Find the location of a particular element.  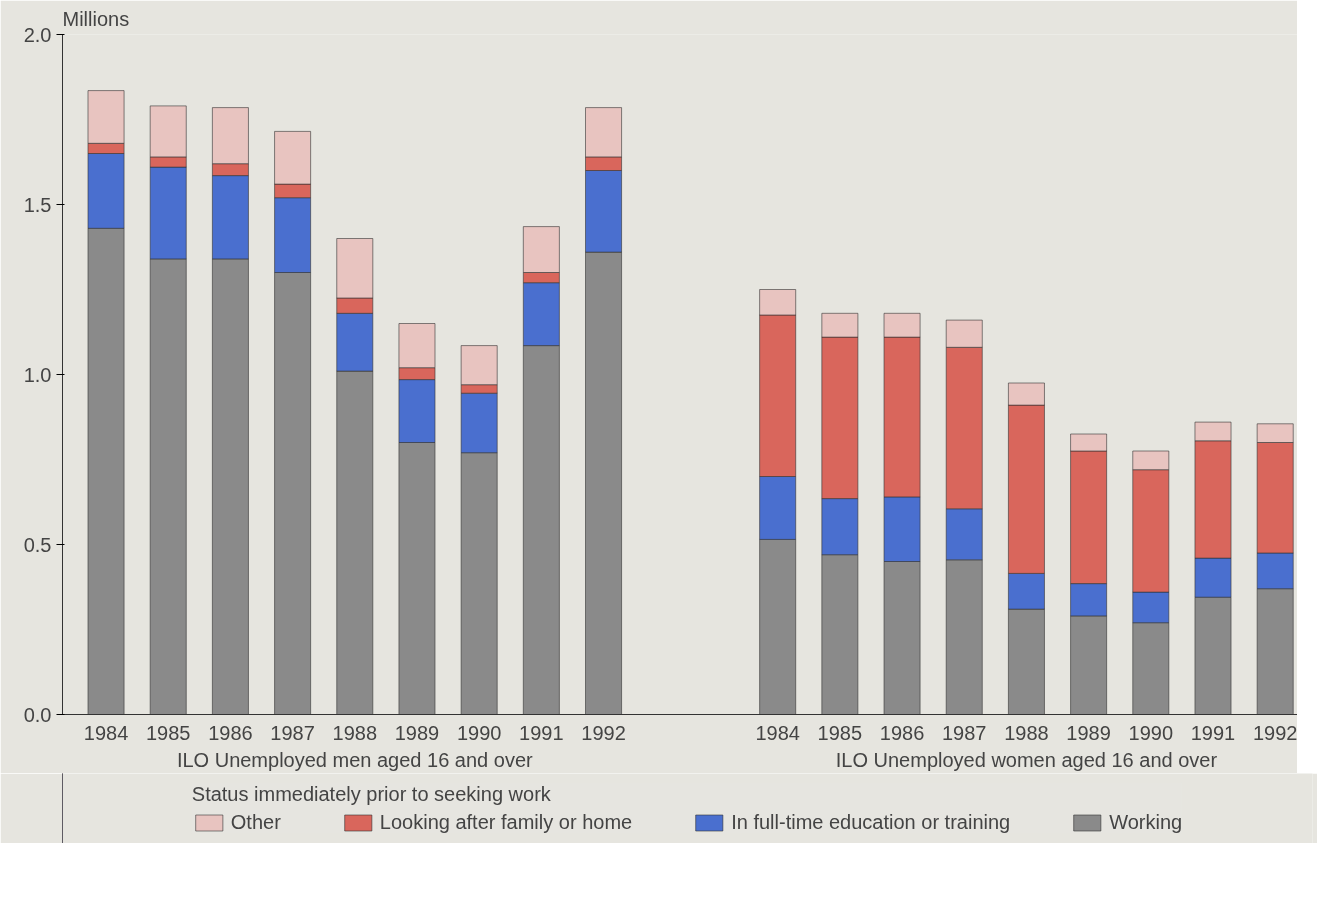

y-tick-label: 0.5 is located at coordinates (37, 544).